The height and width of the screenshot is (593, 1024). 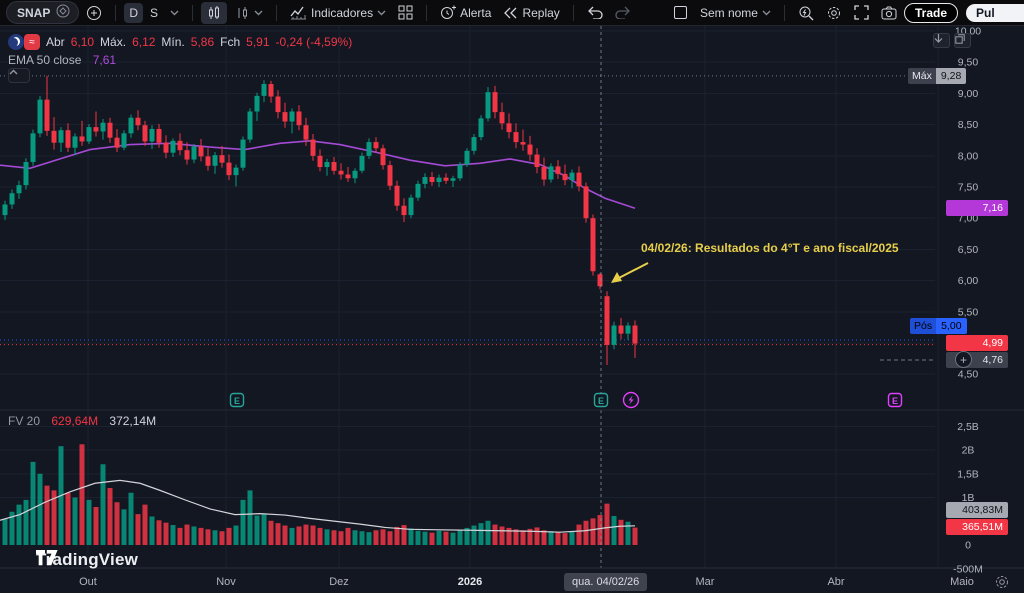 What do you see at coordinates (226, 582) in the screenshot?
I see `time-tick-label: Nov` at bounding box center [226, 582].